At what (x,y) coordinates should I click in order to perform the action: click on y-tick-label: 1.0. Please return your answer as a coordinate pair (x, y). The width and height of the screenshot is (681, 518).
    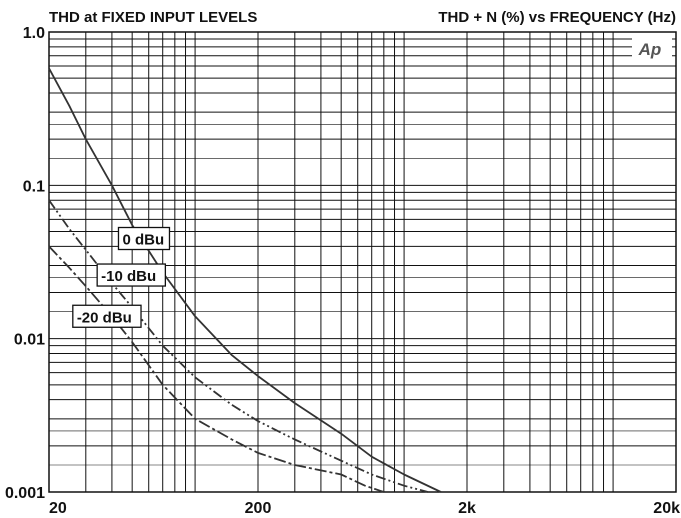
    Looking at the image, I should click on (34, 33).